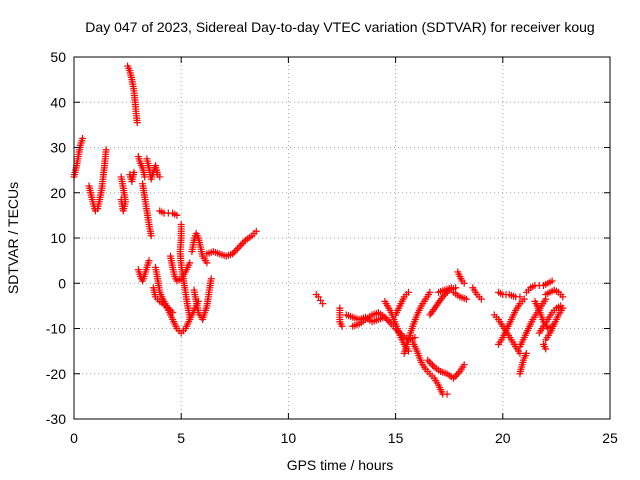 The width and height of the screenshot is (640, 480). What do you see at coordinates (56, 329) in the screenshot?
I see `y-tick-label: -10` at bounding box center [56, 329].